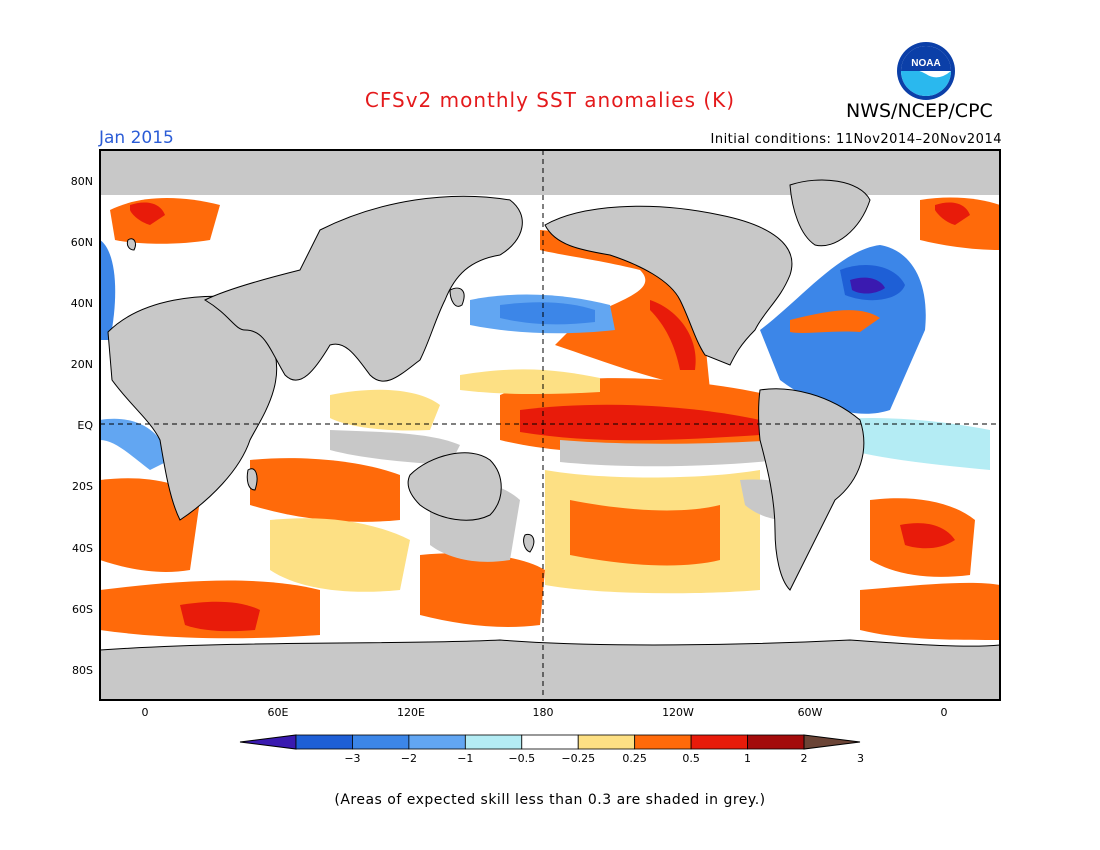 Image resolution: width=1100 pixels, height=850 pixels. I want to click on legend-label: −3, so click(352, 758).